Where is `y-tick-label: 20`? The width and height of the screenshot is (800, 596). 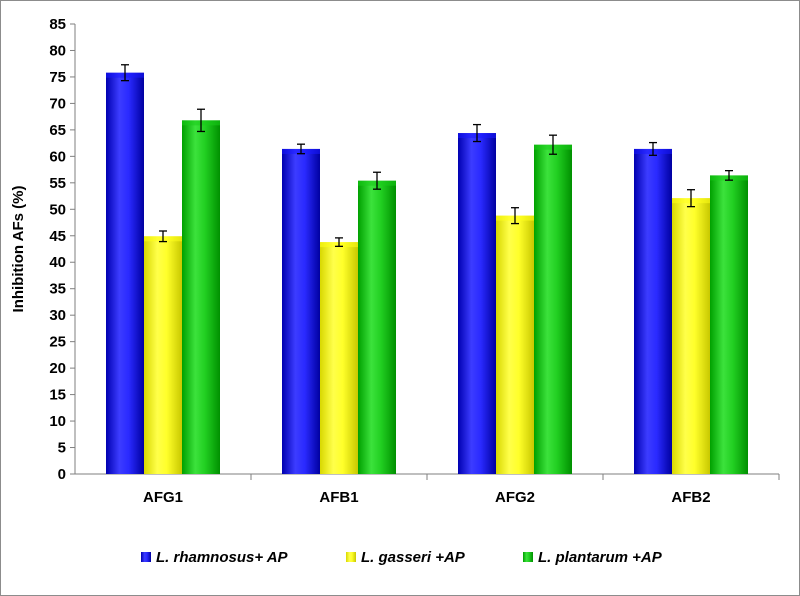
y-tick-label: 20 is located at coordinates (57, 368).